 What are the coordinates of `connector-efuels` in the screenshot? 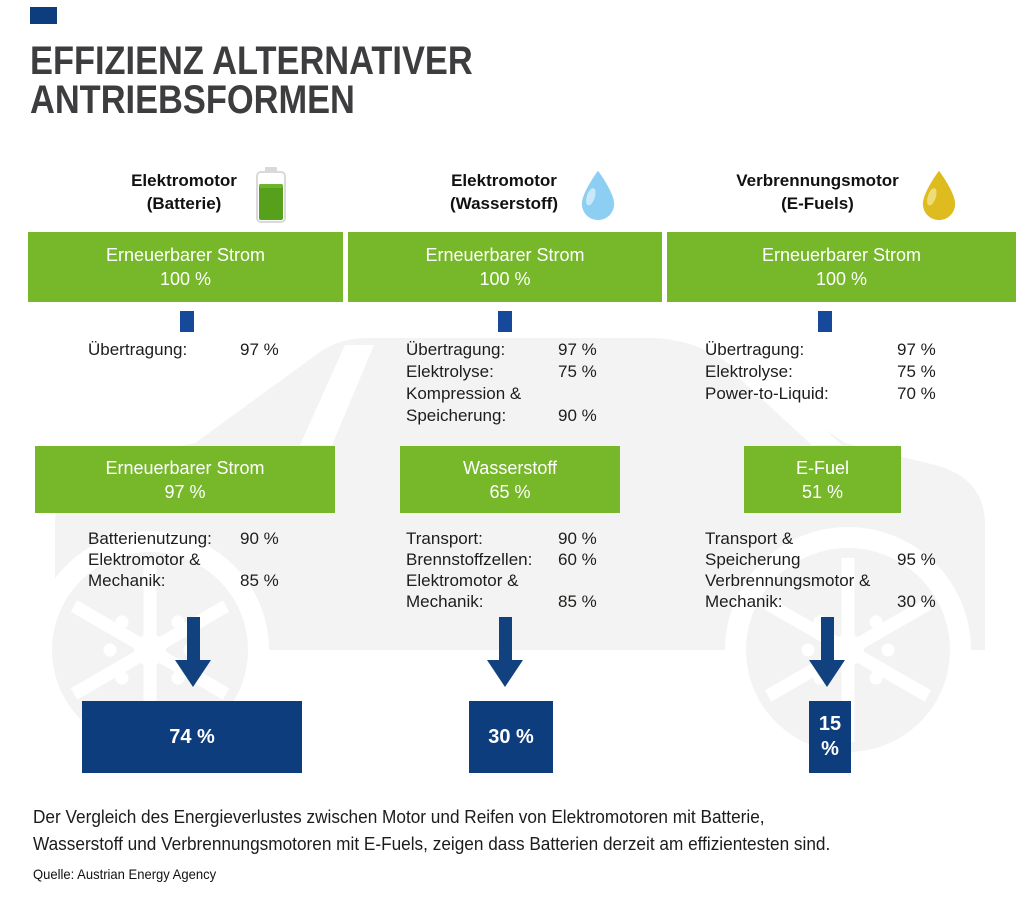 It's located at (825, 321).